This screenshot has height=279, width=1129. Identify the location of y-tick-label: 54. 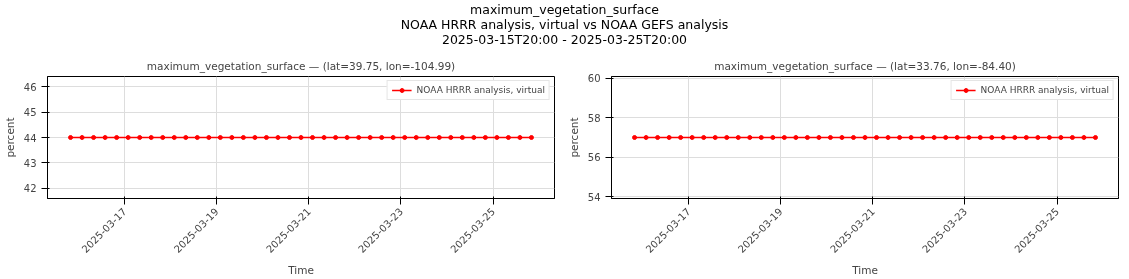
(594, 197).